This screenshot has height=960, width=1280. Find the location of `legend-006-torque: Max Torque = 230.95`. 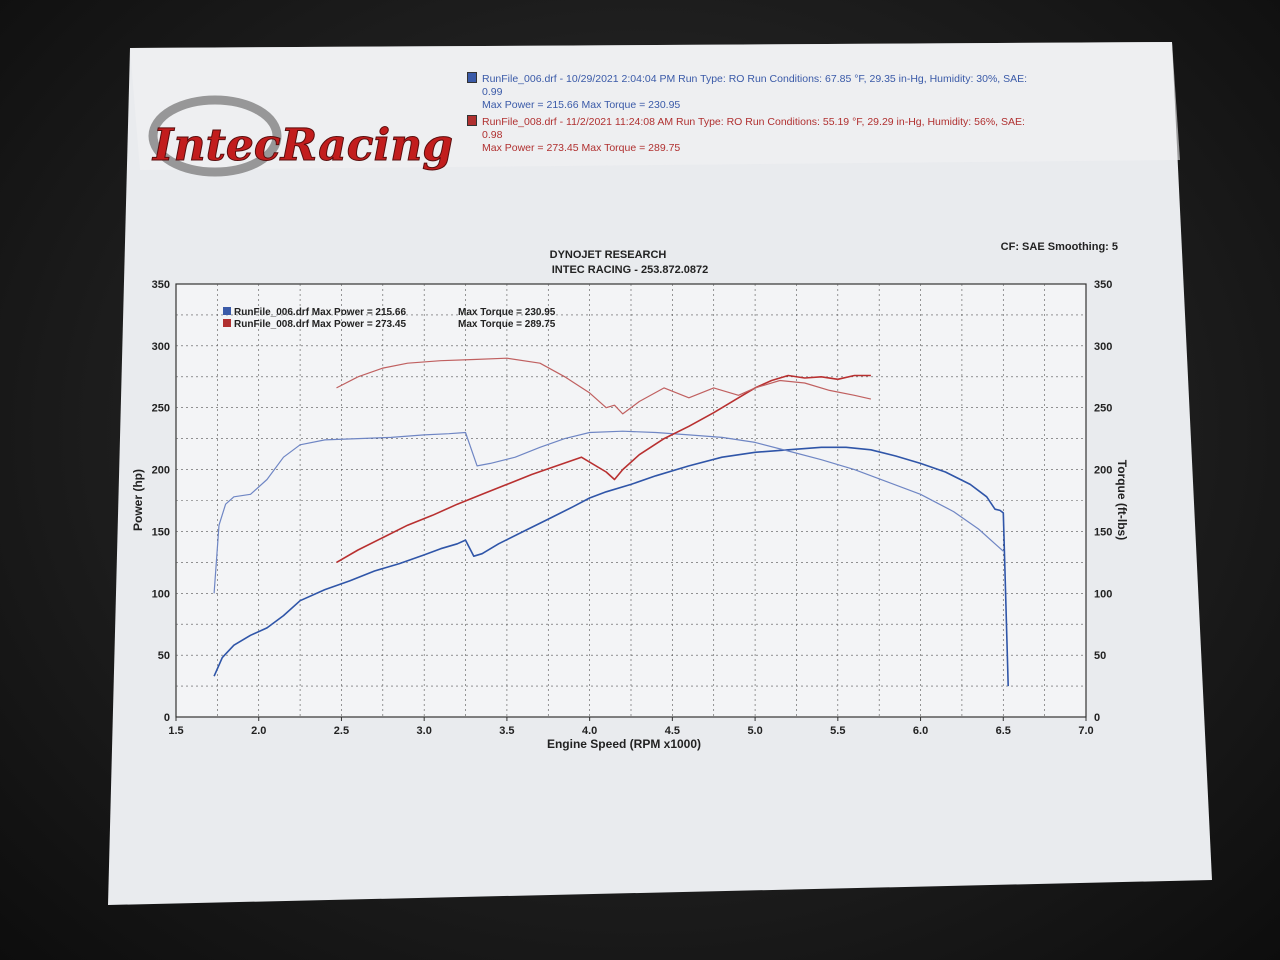

legend-006-torque: Max Torque = 230.95 is located at coordinates (507, 312).